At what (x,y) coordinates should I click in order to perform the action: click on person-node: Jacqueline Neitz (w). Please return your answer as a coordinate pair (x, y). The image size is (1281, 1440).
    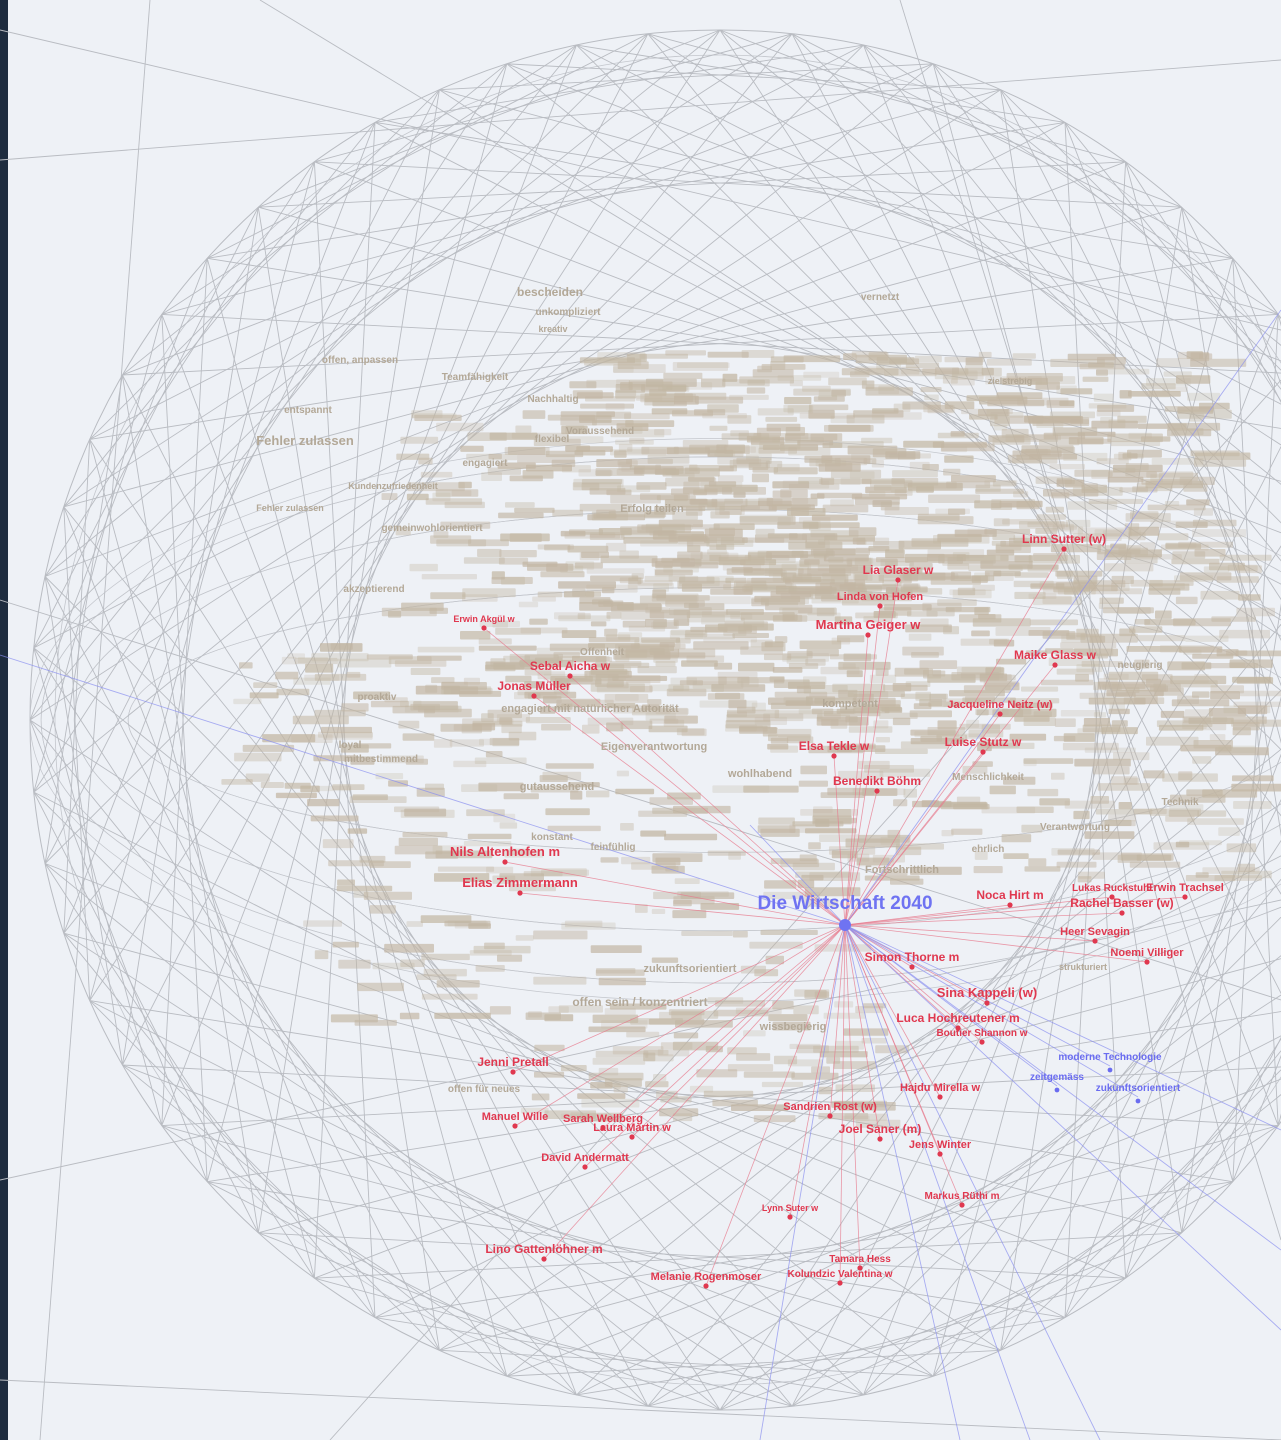
    Looking at the image, I should click on (1000, 708).